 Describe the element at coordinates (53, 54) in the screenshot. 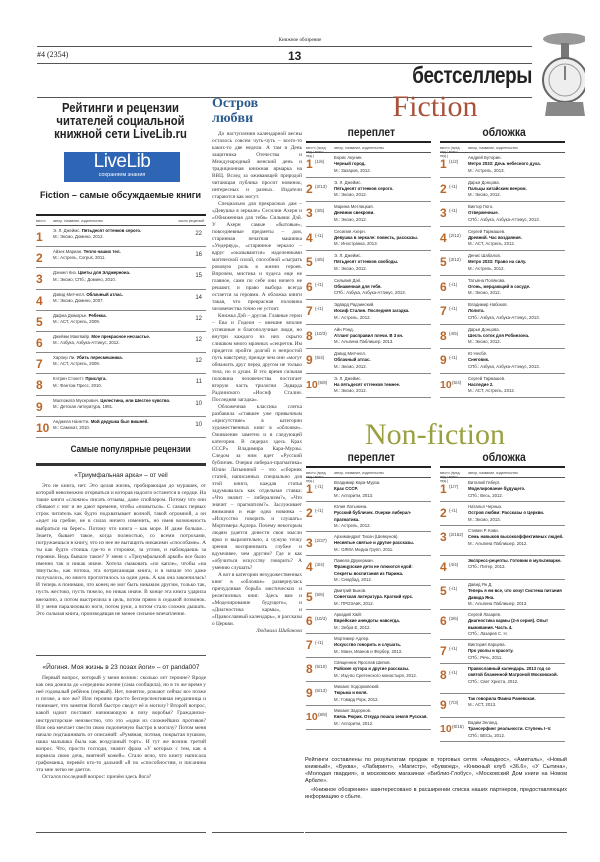

I see `issue-number: #4 (2354)` at that location.